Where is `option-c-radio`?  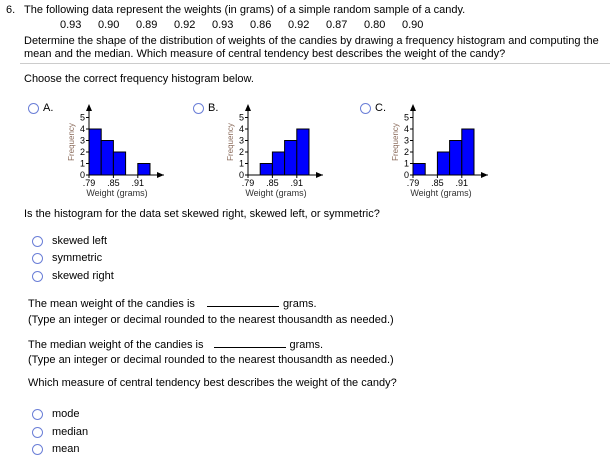
option-c-radio is located at coordinates (365, 108).